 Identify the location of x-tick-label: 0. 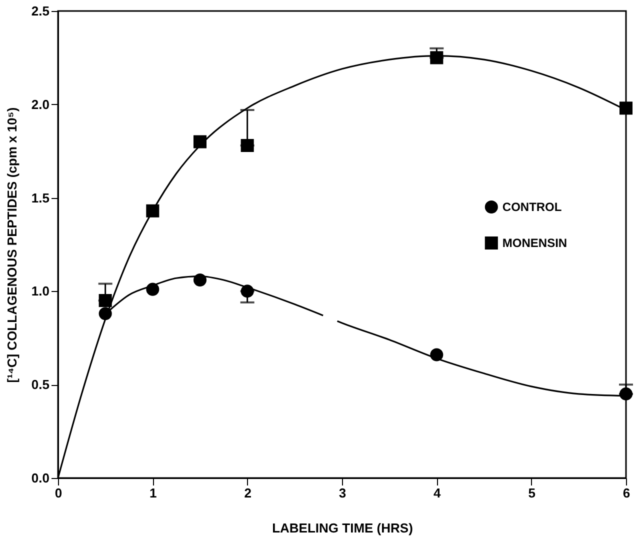
(58, 493).